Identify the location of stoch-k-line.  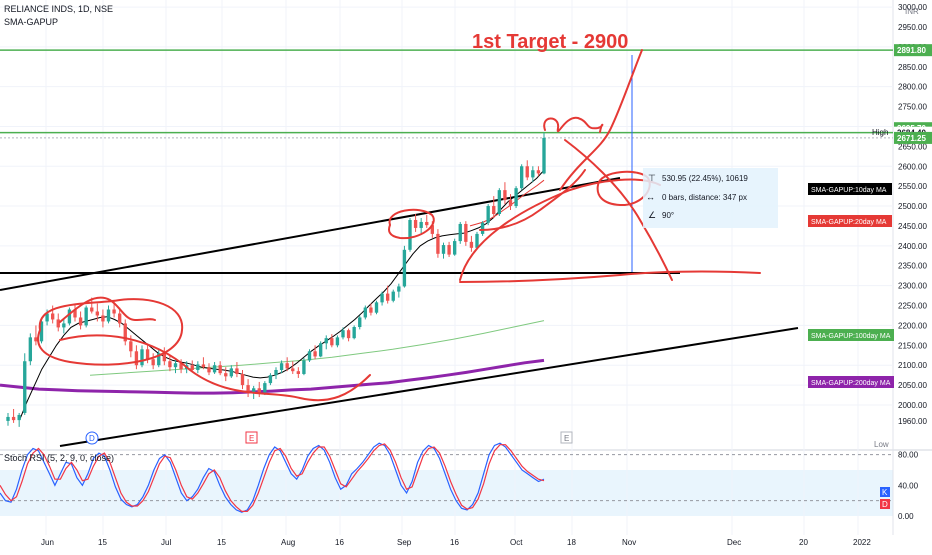
(272, 477).